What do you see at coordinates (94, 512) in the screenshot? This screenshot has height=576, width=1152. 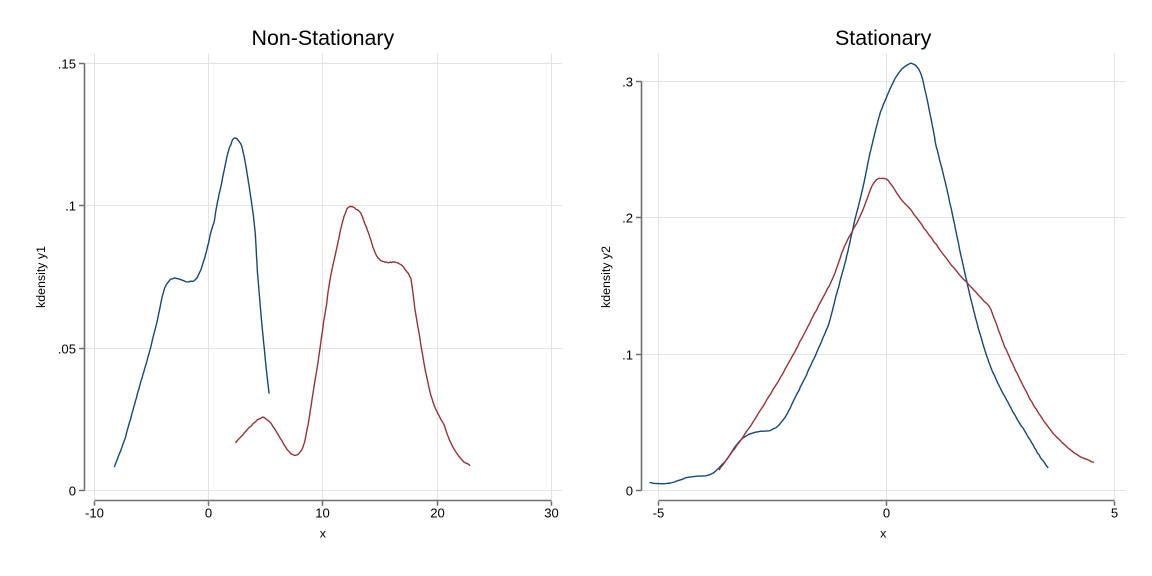 I see `svg-text: -10` at bounding box center [94, 512].